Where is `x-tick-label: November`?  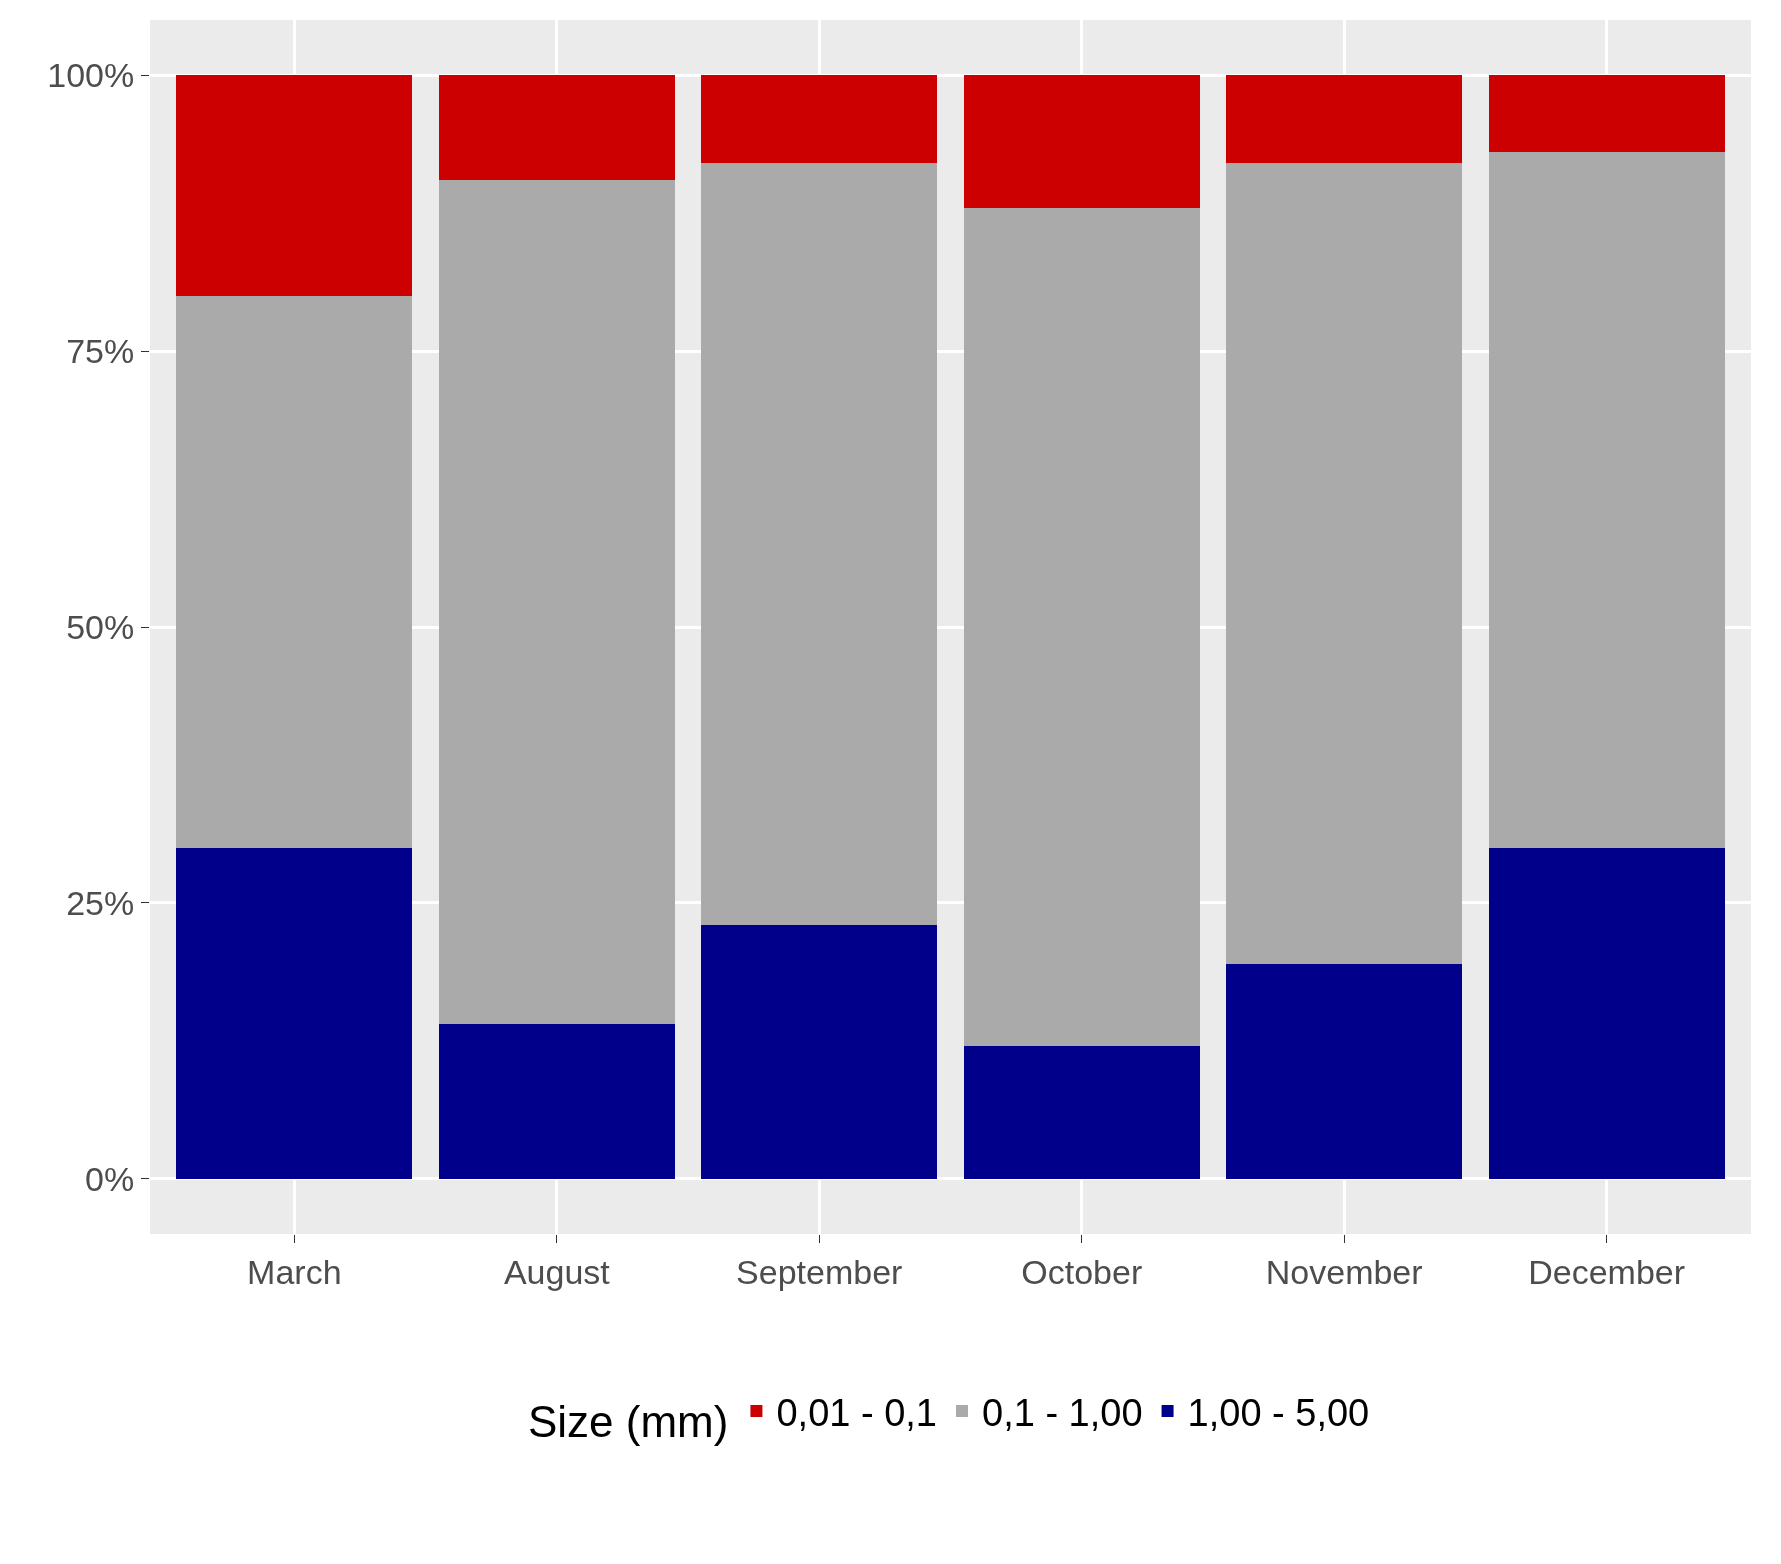 x-tick-label: November is located at coordinates (1344, 1271).